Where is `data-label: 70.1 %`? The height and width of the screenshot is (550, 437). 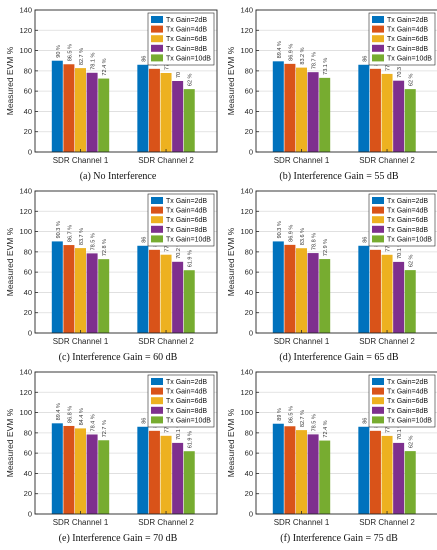
data-label: 70.1 % is located at coordinates (179, 431).